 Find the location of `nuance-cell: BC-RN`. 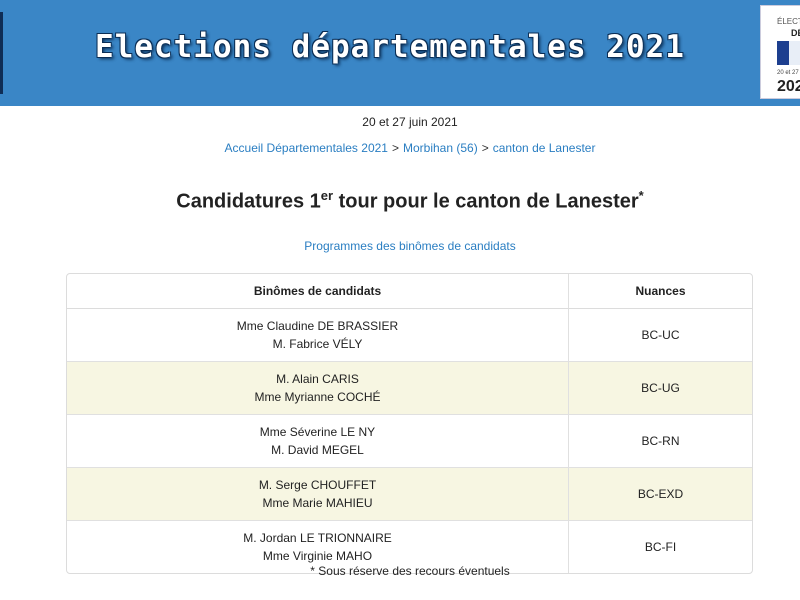

nuance-cell: BC-RN is located at coordinates (660, 440).